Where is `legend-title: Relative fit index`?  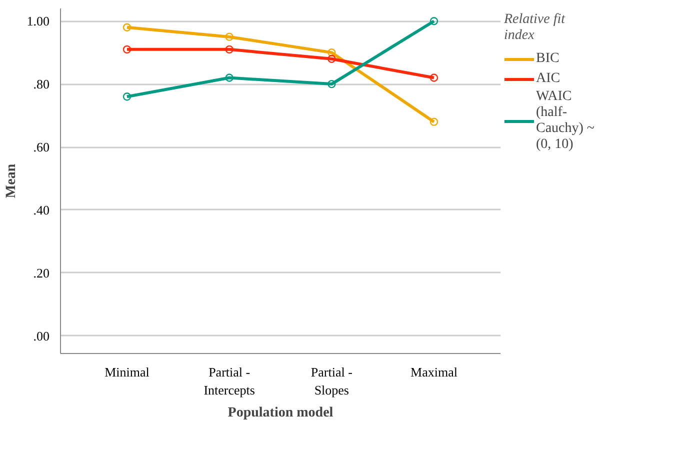 legend-title: Relative fit index is located at coordinates (535, 28).